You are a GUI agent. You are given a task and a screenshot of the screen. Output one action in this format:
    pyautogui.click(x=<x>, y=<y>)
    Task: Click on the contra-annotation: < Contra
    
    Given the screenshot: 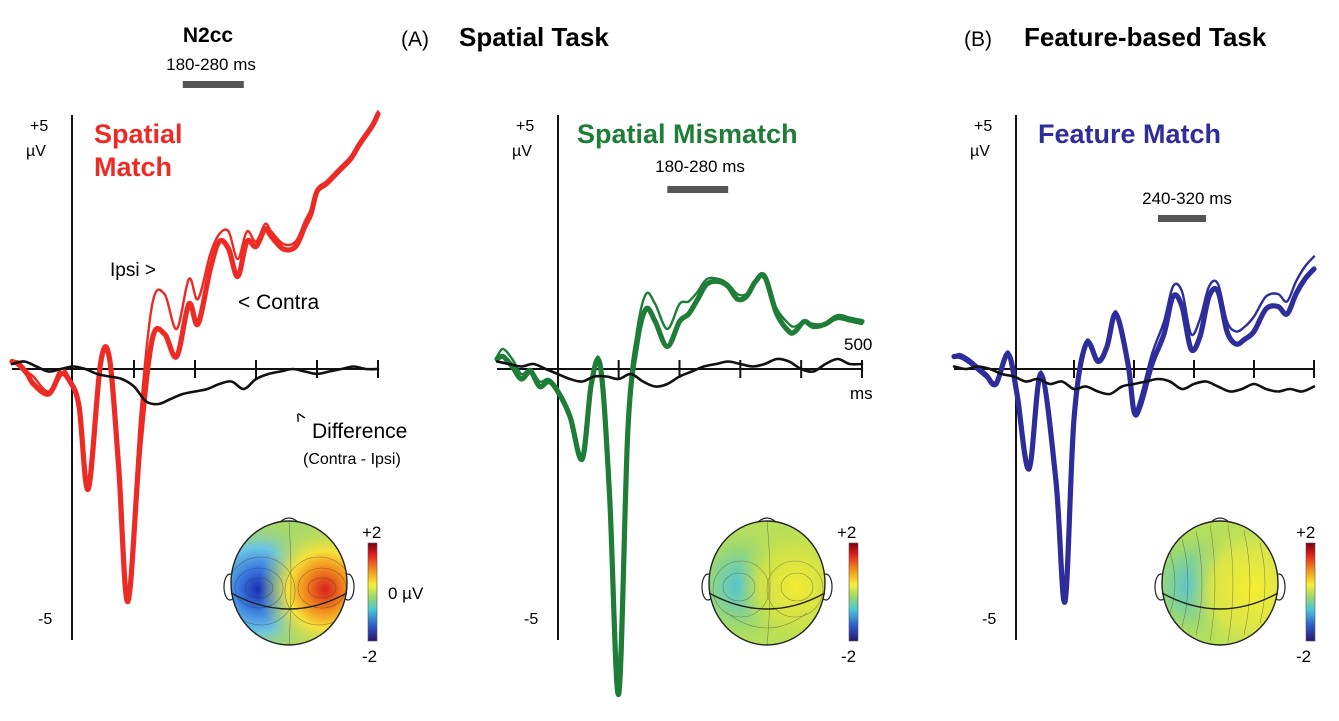 What is the action you would take?
    pyautogui.click(x=278, y=302)
    